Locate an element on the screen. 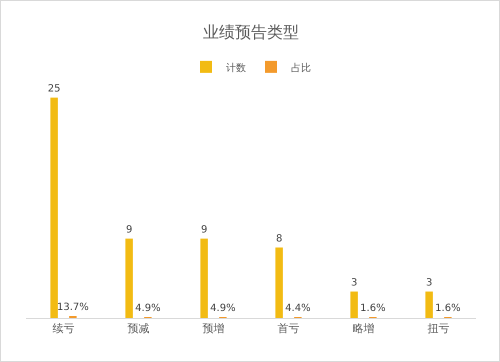  data-label: 13.7% is located at coordinates (72, 307).